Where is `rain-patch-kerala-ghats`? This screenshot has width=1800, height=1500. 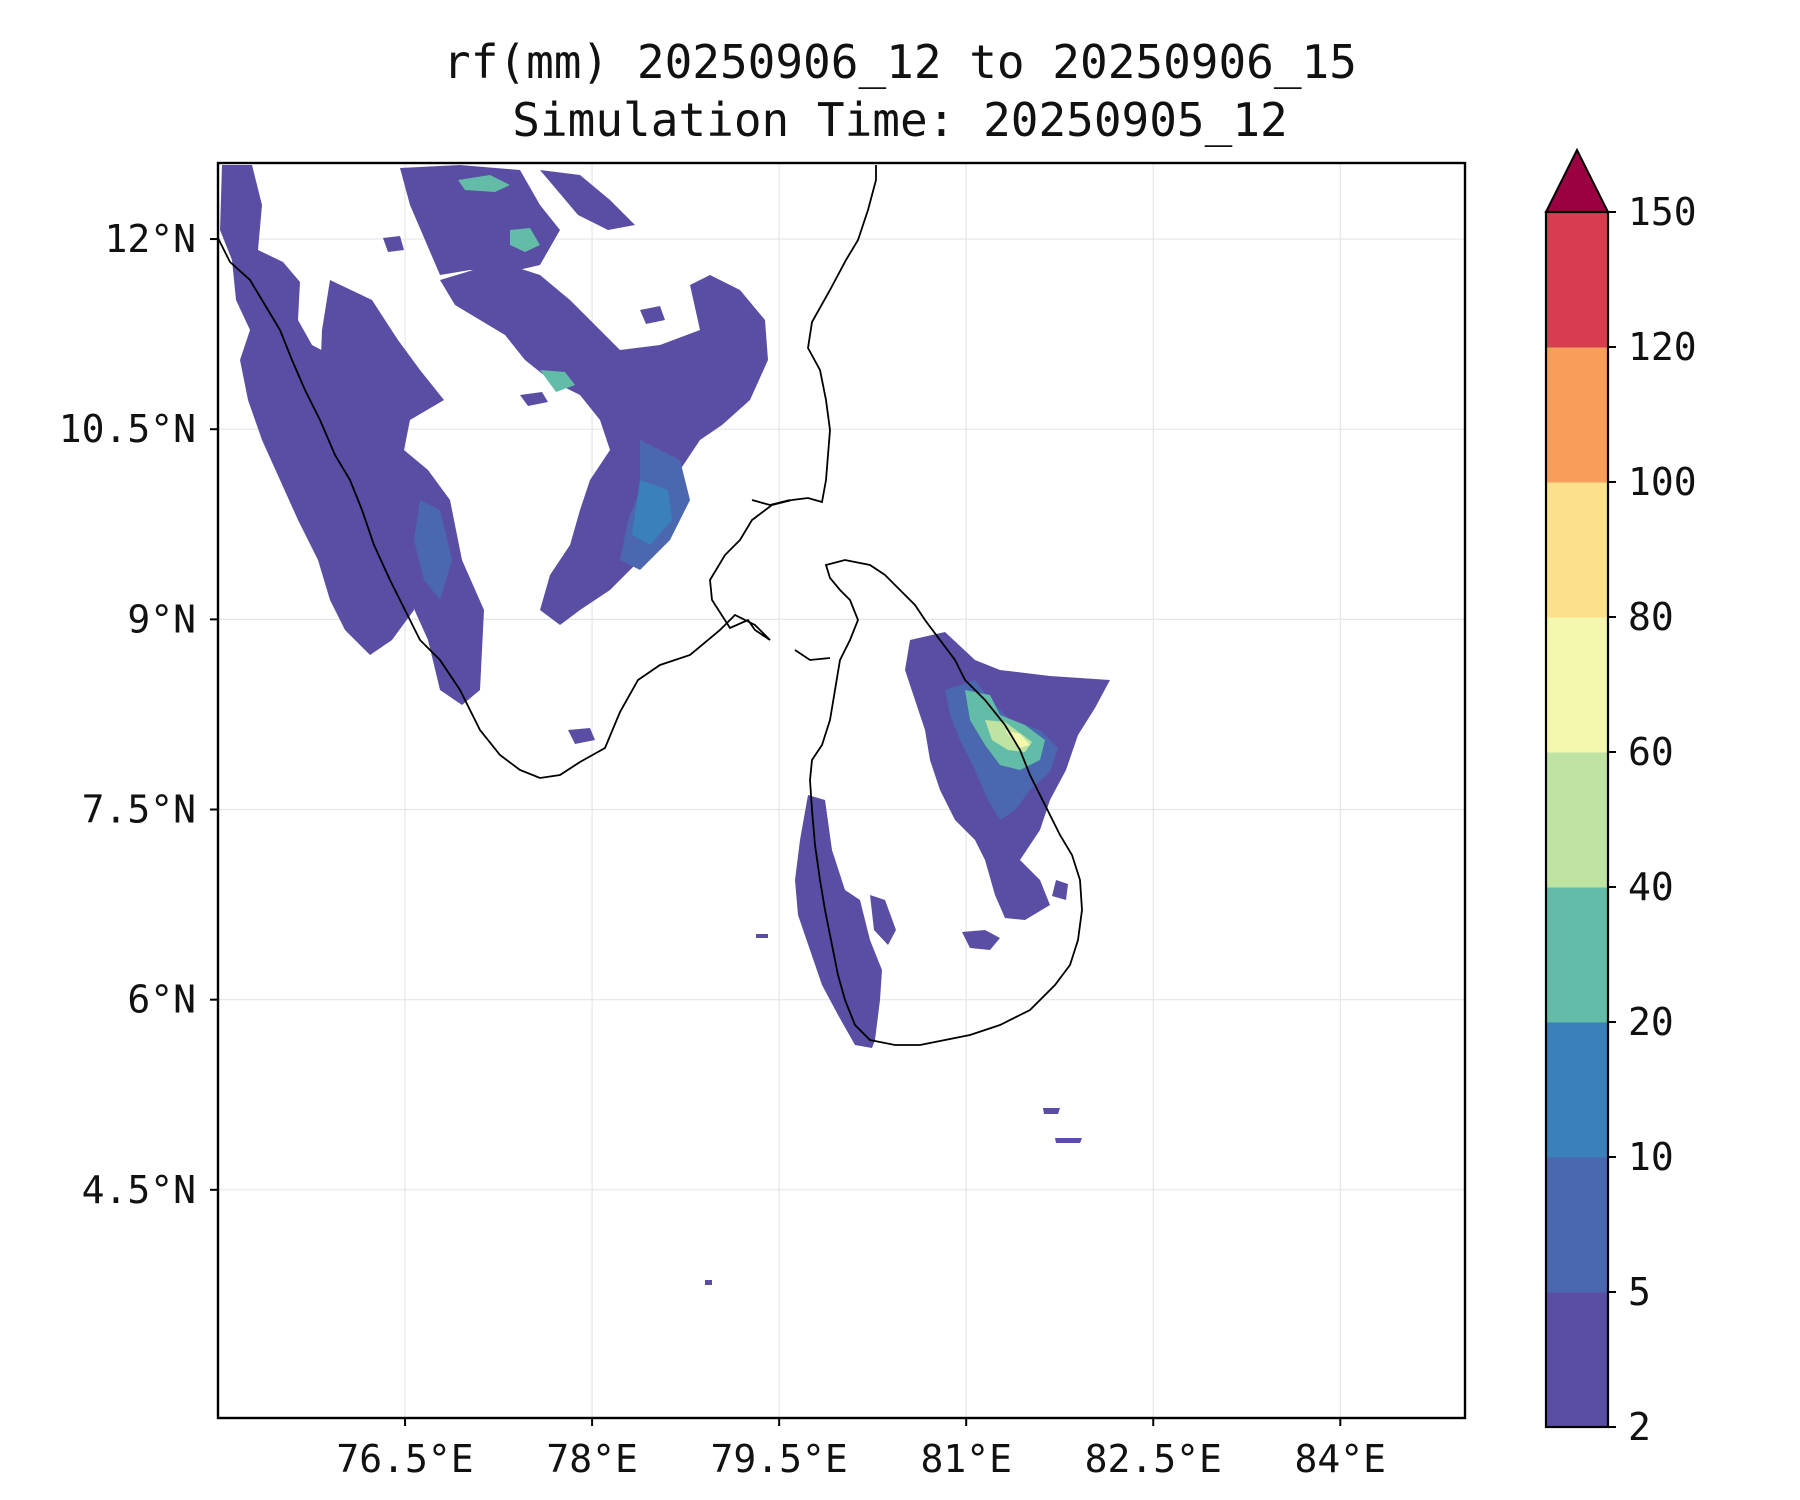
rain-patch-kerala-ghats is located at coordinates (433, 550).